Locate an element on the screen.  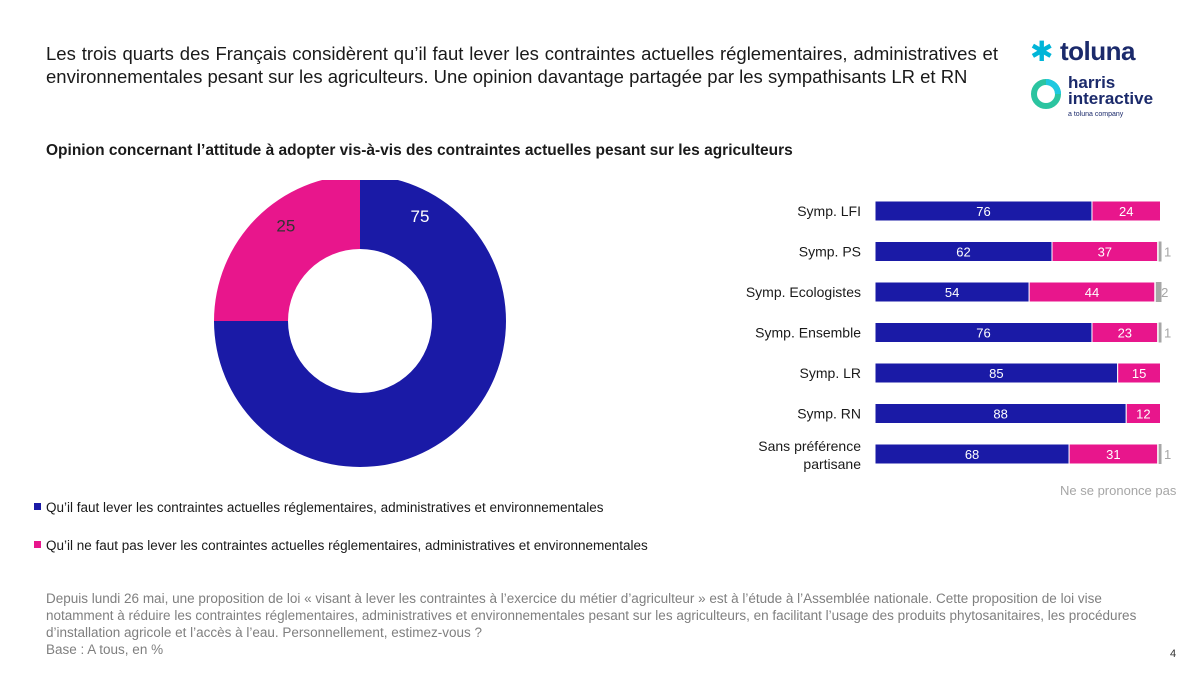
category-label: Symp. PS is located at coordinates (830, 252).